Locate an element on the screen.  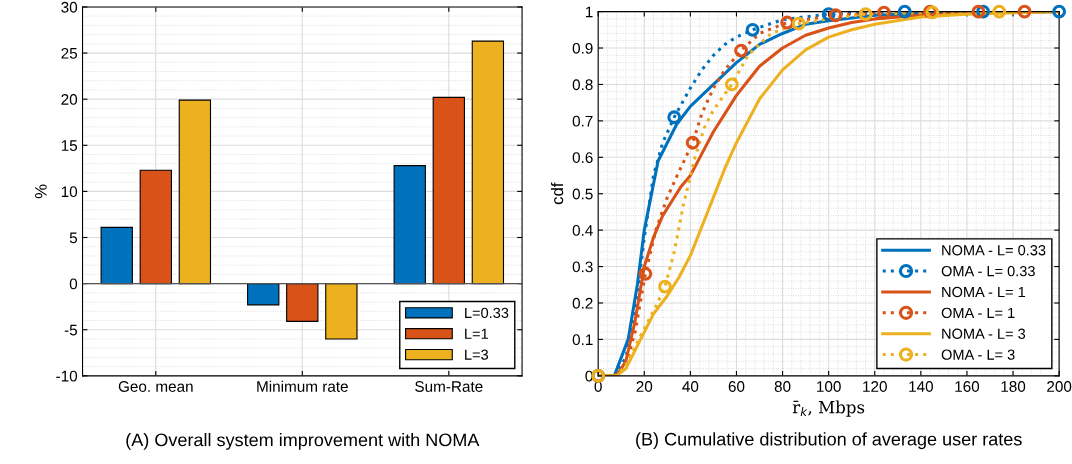
y-tick-label: 0.3 is located at coordinates (582, 267).